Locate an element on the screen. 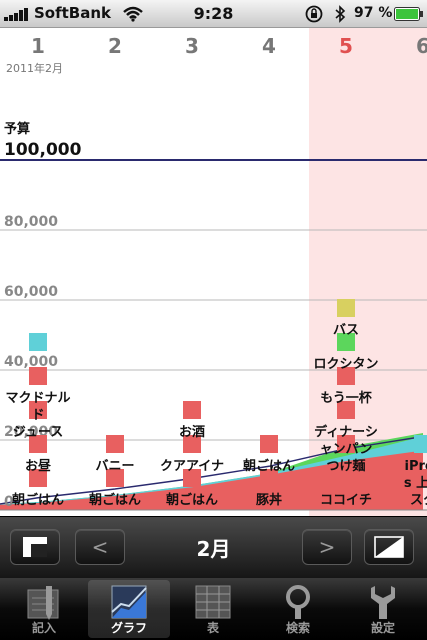  battery-percent: 97 % is located at coordinates (373, 13).